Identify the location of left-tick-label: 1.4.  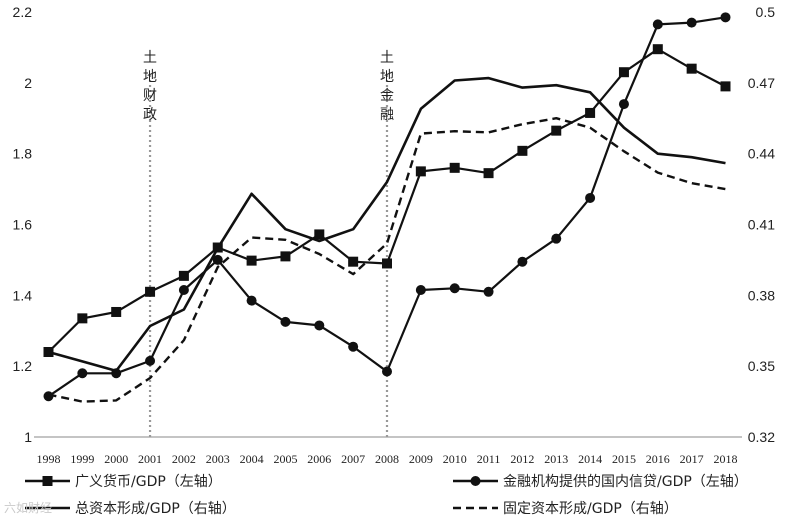
(23, 295).